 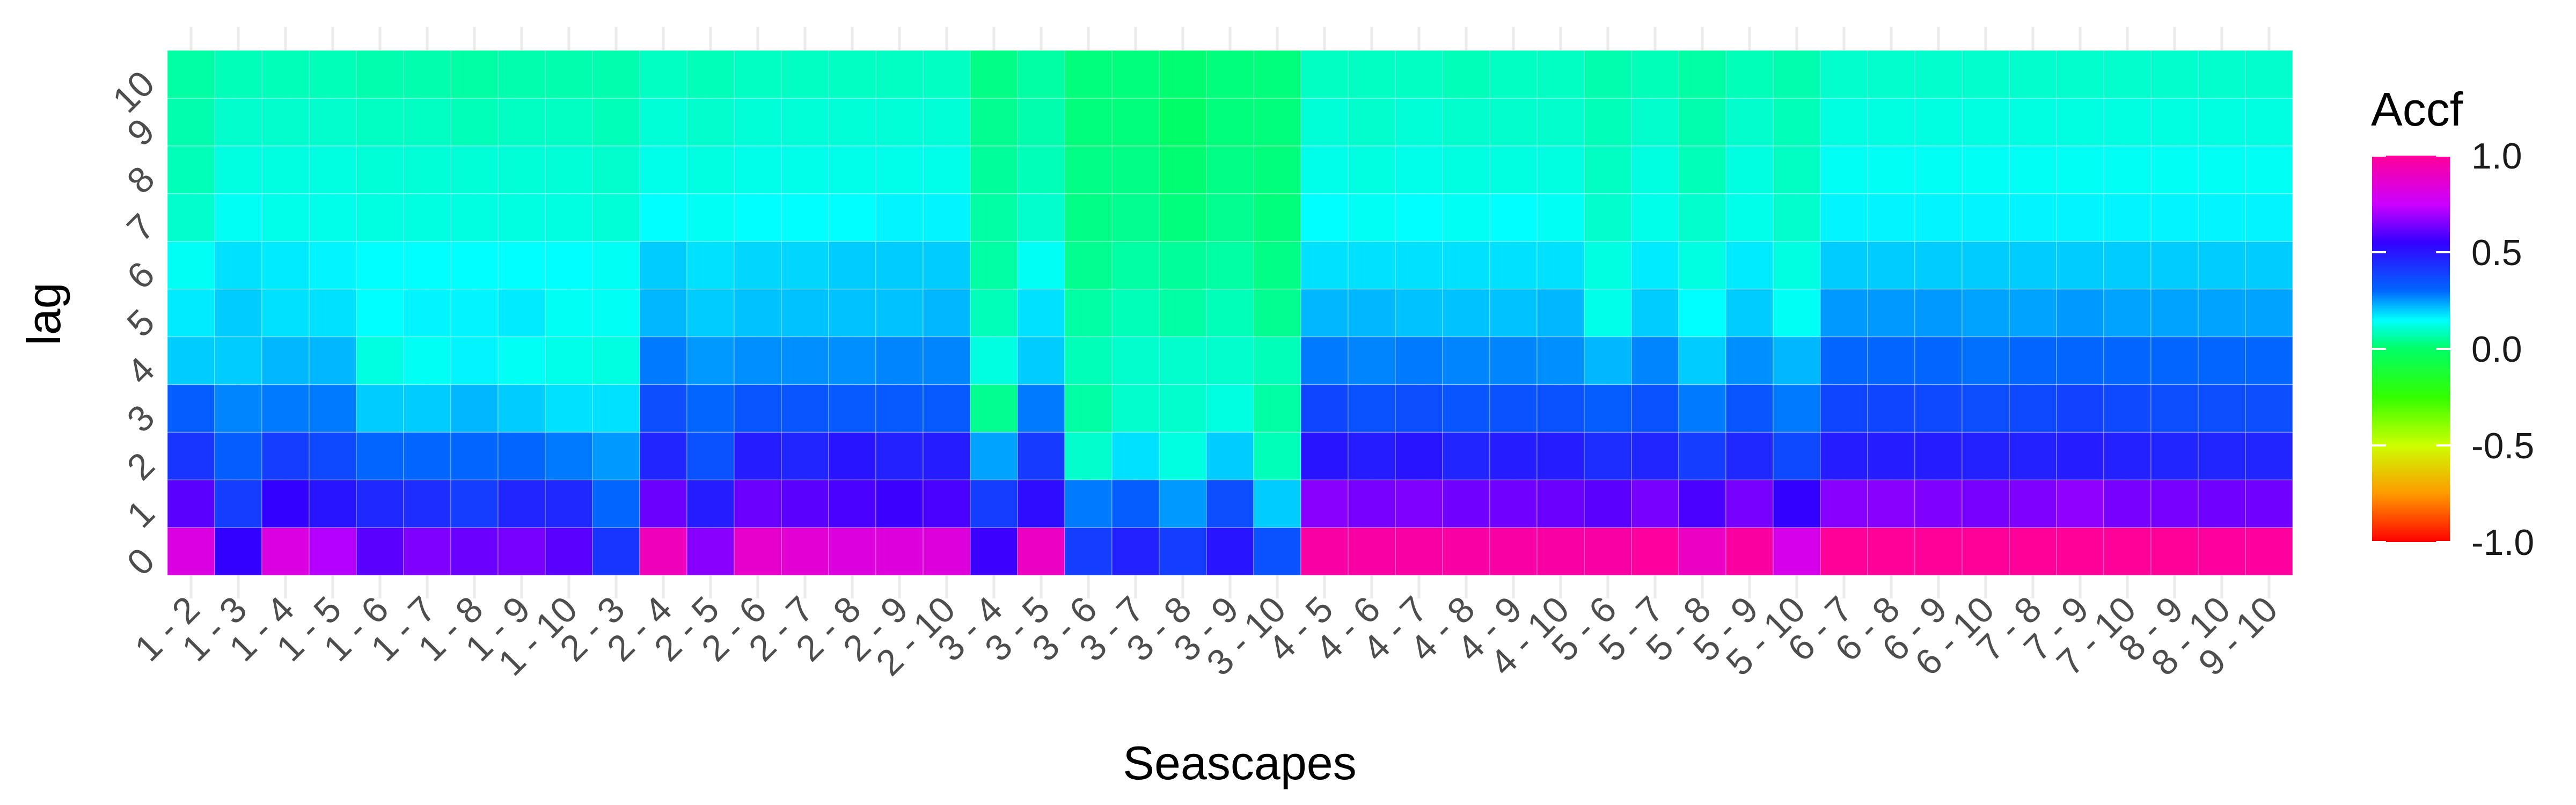 I want to click on legend-tick-label: 0.5, so click(x=2496, y=252).